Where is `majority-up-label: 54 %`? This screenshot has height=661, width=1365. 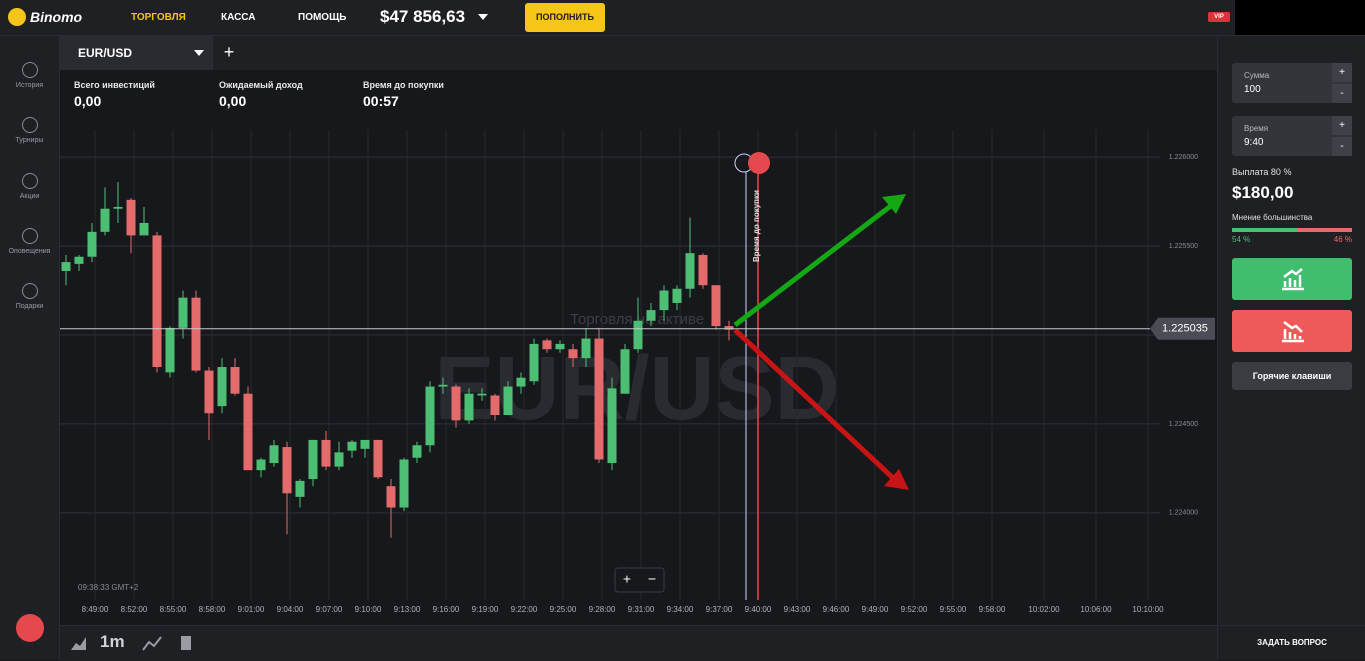
majority-up-label: 54 % is located at coordinates (1241, 239).